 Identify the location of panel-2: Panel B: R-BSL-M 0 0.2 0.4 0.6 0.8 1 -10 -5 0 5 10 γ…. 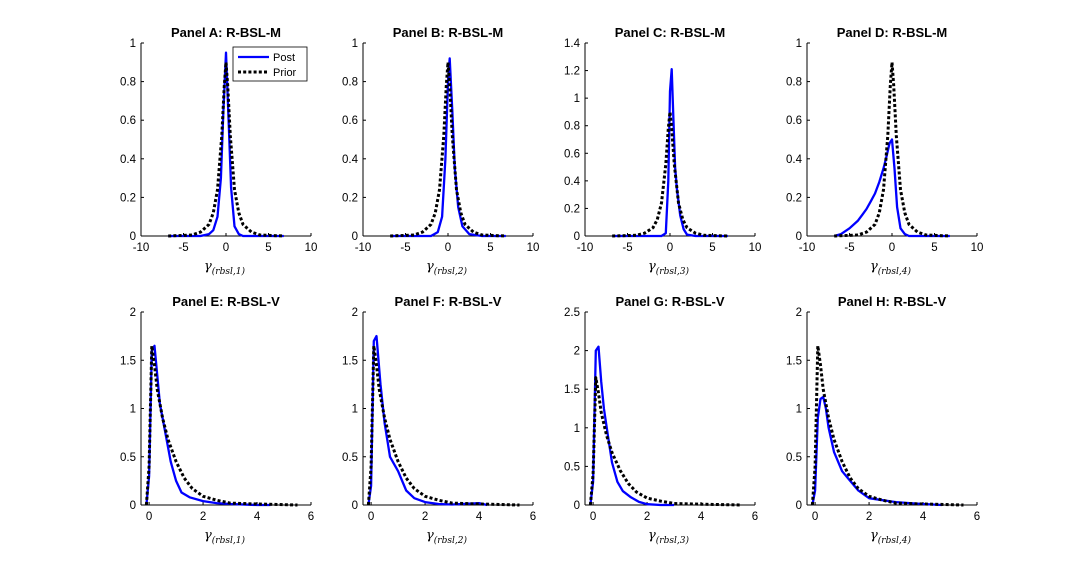
(440, 151).